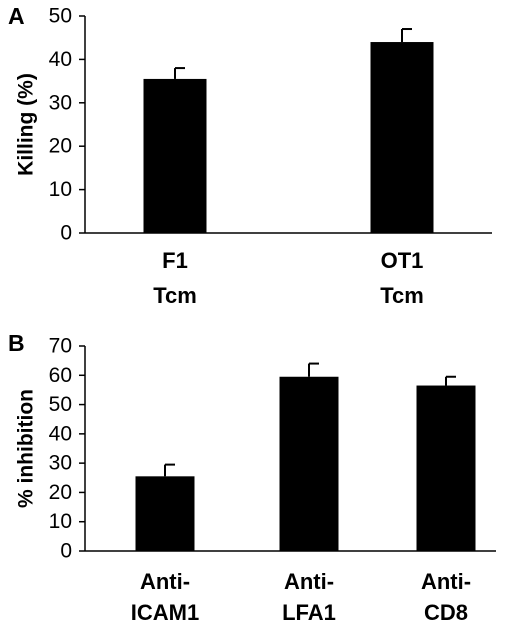 The image size is (520, 631). Describe the element at coordinates (60, 375) in the screenshot. I see `y-tick-label: 60` at that location.